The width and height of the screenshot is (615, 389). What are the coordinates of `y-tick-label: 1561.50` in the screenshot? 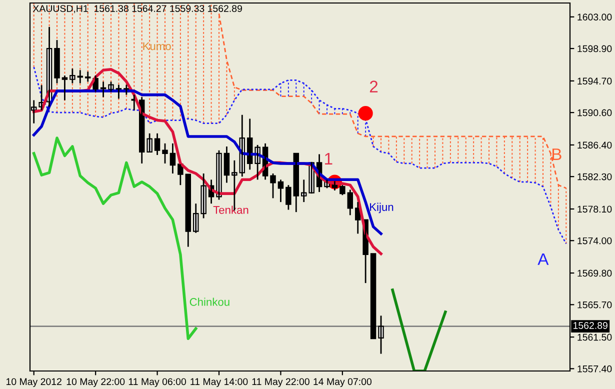 It's located at (595, 337).